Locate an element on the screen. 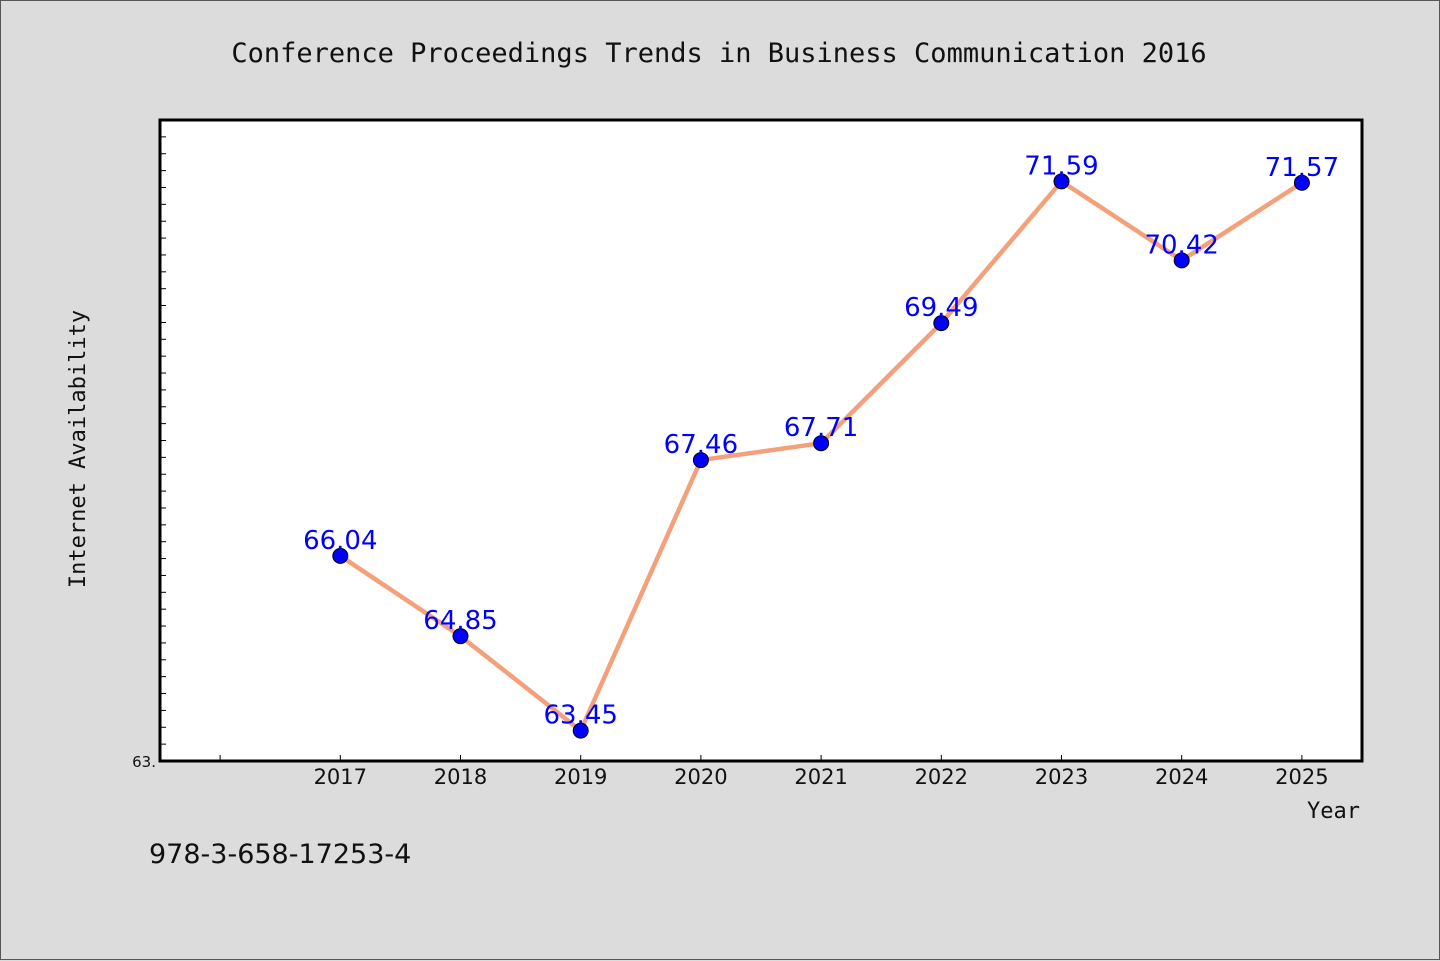 The image size is (1440, 961). x-axis-title: Year is located at coordinates (1333, 811).